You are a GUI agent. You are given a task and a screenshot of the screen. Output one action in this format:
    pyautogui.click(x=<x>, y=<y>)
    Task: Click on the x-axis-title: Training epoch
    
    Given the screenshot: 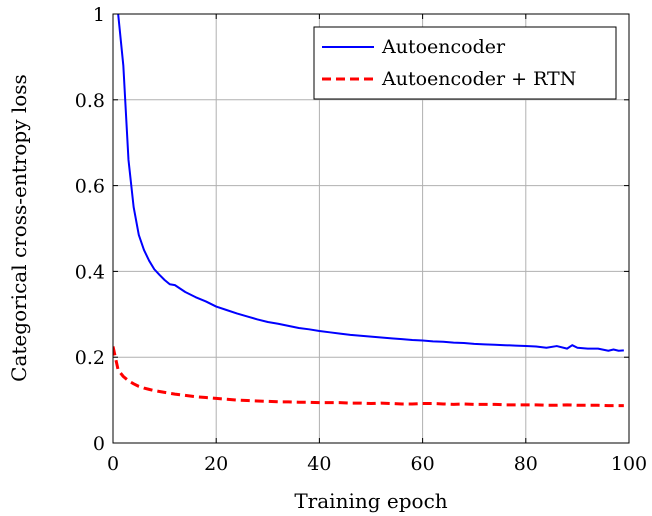 What is the action you would take?
    pyautogui.click(x=370, y=501)
    